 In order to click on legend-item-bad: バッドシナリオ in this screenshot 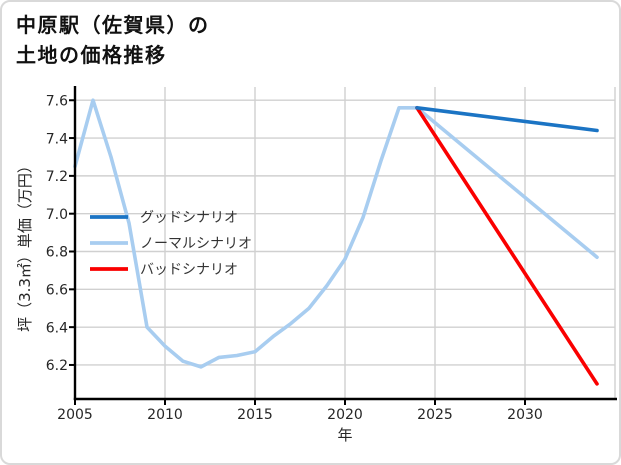, I will do `click(164, 270)`.